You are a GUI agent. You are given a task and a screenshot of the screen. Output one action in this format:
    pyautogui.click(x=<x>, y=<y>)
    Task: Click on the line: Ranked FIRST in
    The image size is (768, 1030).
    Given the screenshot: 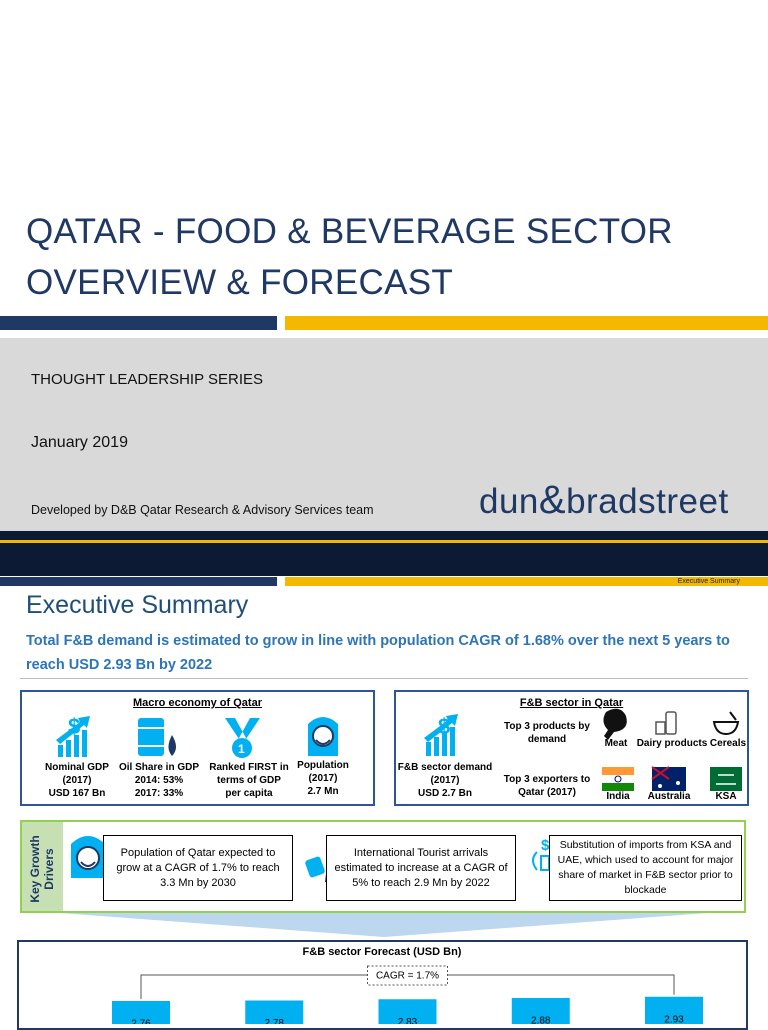 What is the action you would take?
    pyautogui.click(x=249, y=767)
    